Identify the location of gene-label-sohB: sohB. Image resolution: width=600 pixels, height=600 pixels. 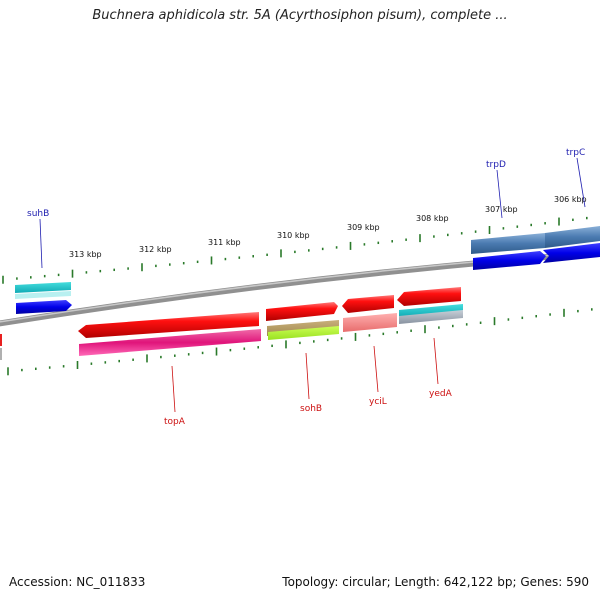
(311, 409).